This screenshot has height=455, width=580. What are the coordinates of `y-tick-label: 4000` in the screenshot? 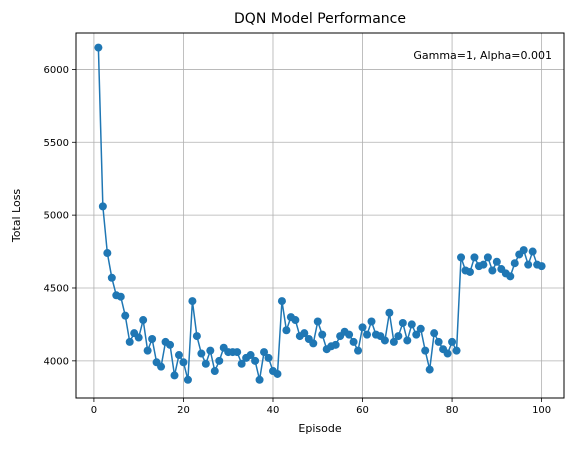 It's located at (56, 361).